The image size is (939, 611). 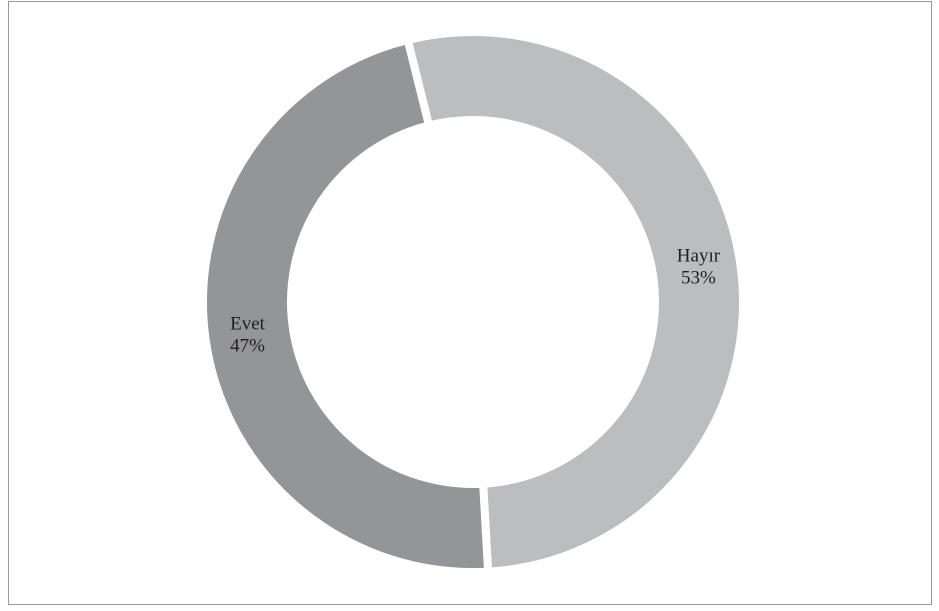 I want to click on slice-value-label: 47%, so click(x=247, y=345).